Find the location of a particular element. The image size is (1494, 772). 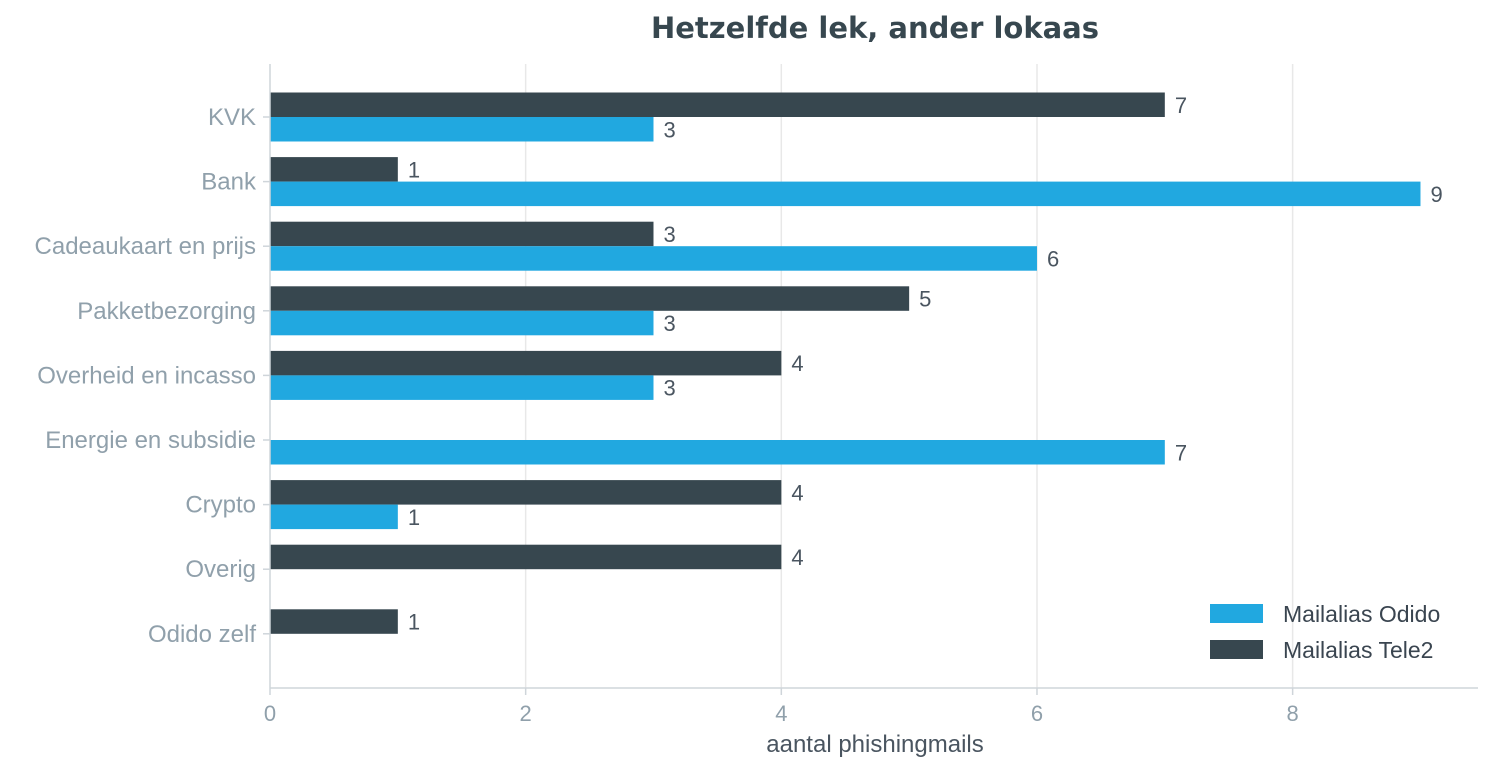

legend: Mailalias Odido Mailalias Tele2 is located at coordinates (1325, 632).